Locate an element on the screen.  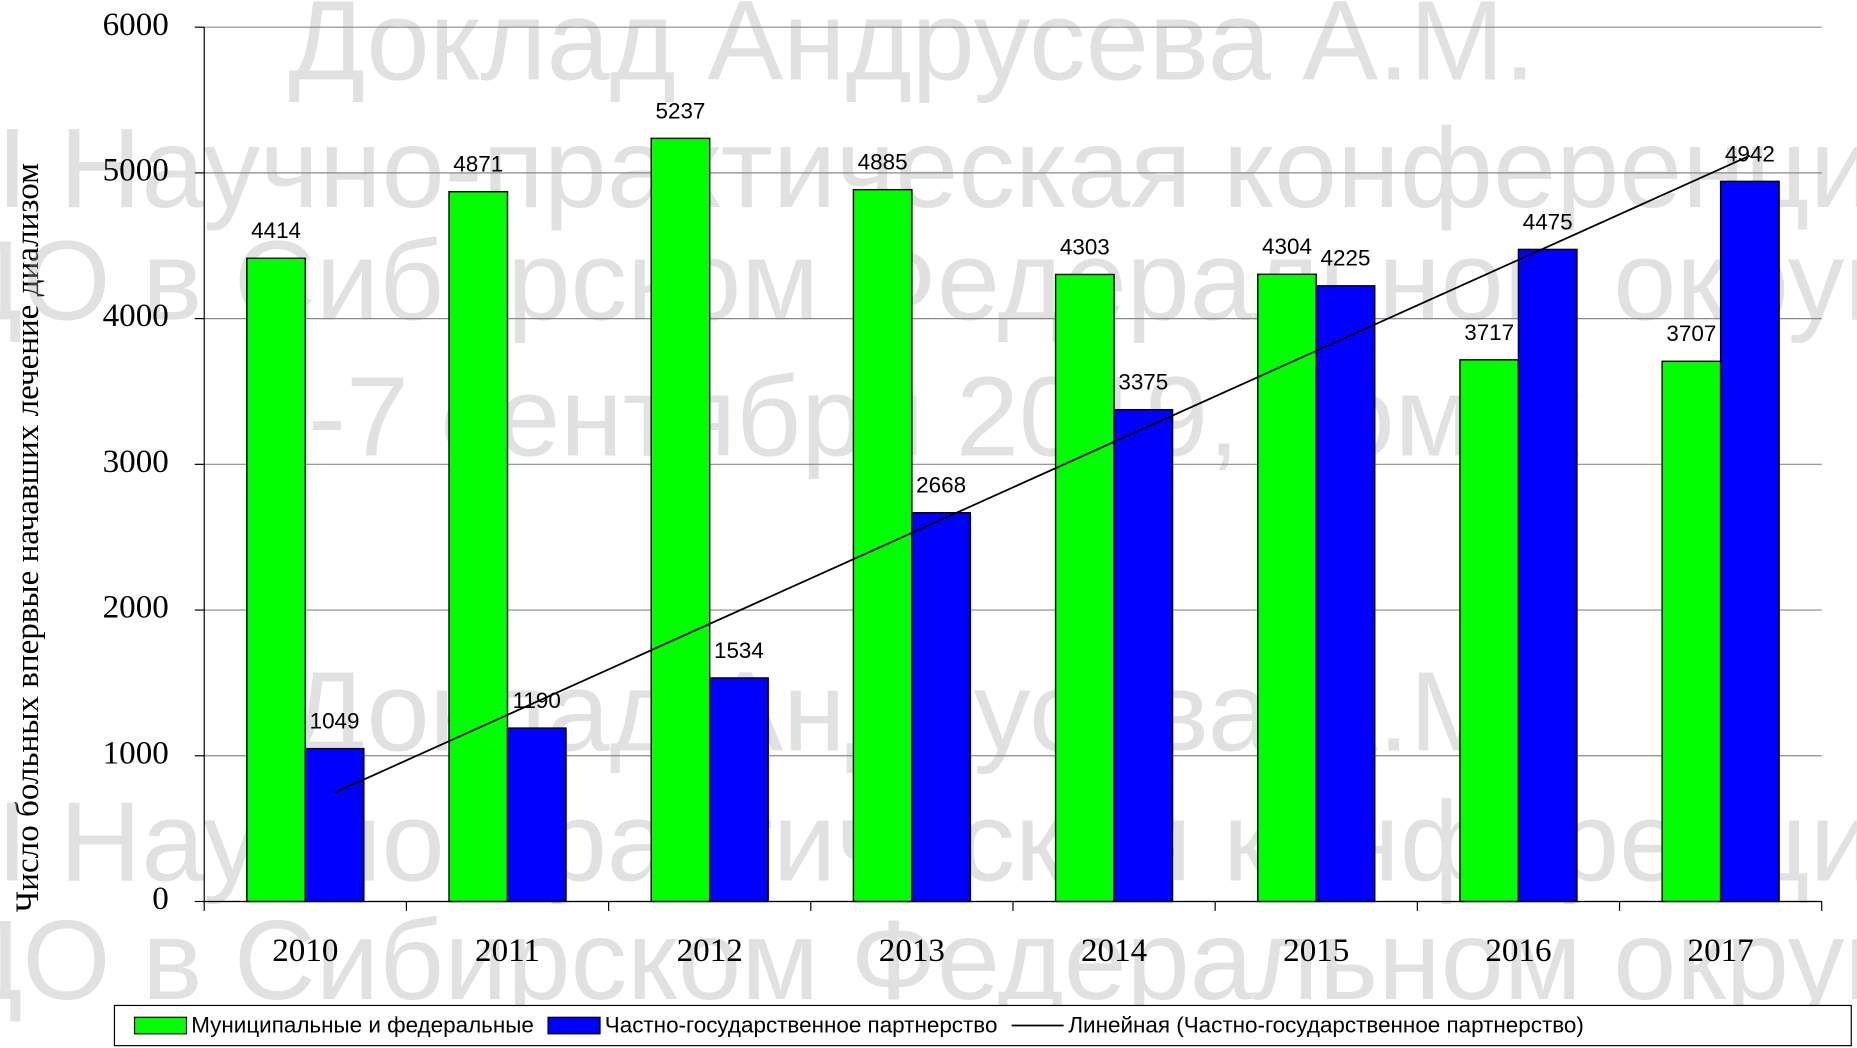
data-label: 1534 is located at coordinates (739, 650).